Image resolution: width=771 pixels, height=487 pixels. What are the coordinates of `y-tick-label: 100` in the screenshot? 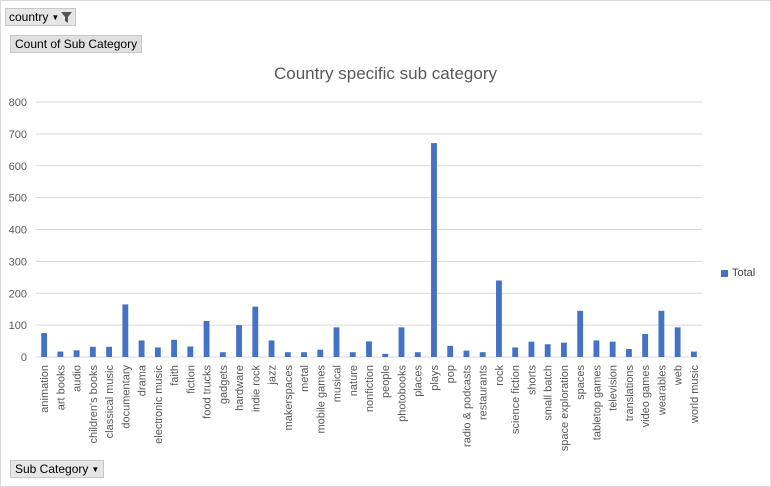 It's located at (18, 326).